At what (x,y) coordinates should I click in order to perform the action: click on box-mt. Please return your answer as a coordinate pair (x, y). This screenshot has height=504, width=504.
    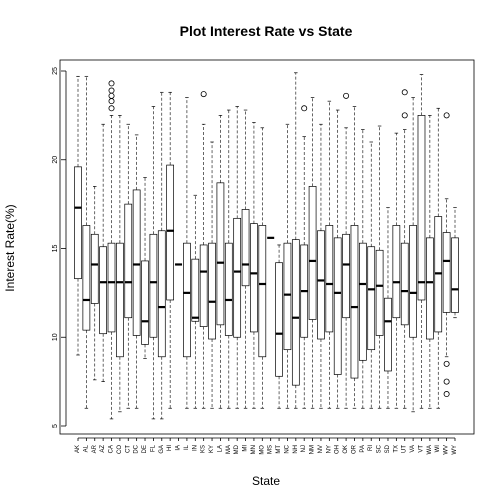
    Looking at the image, I should click on (279, 326).